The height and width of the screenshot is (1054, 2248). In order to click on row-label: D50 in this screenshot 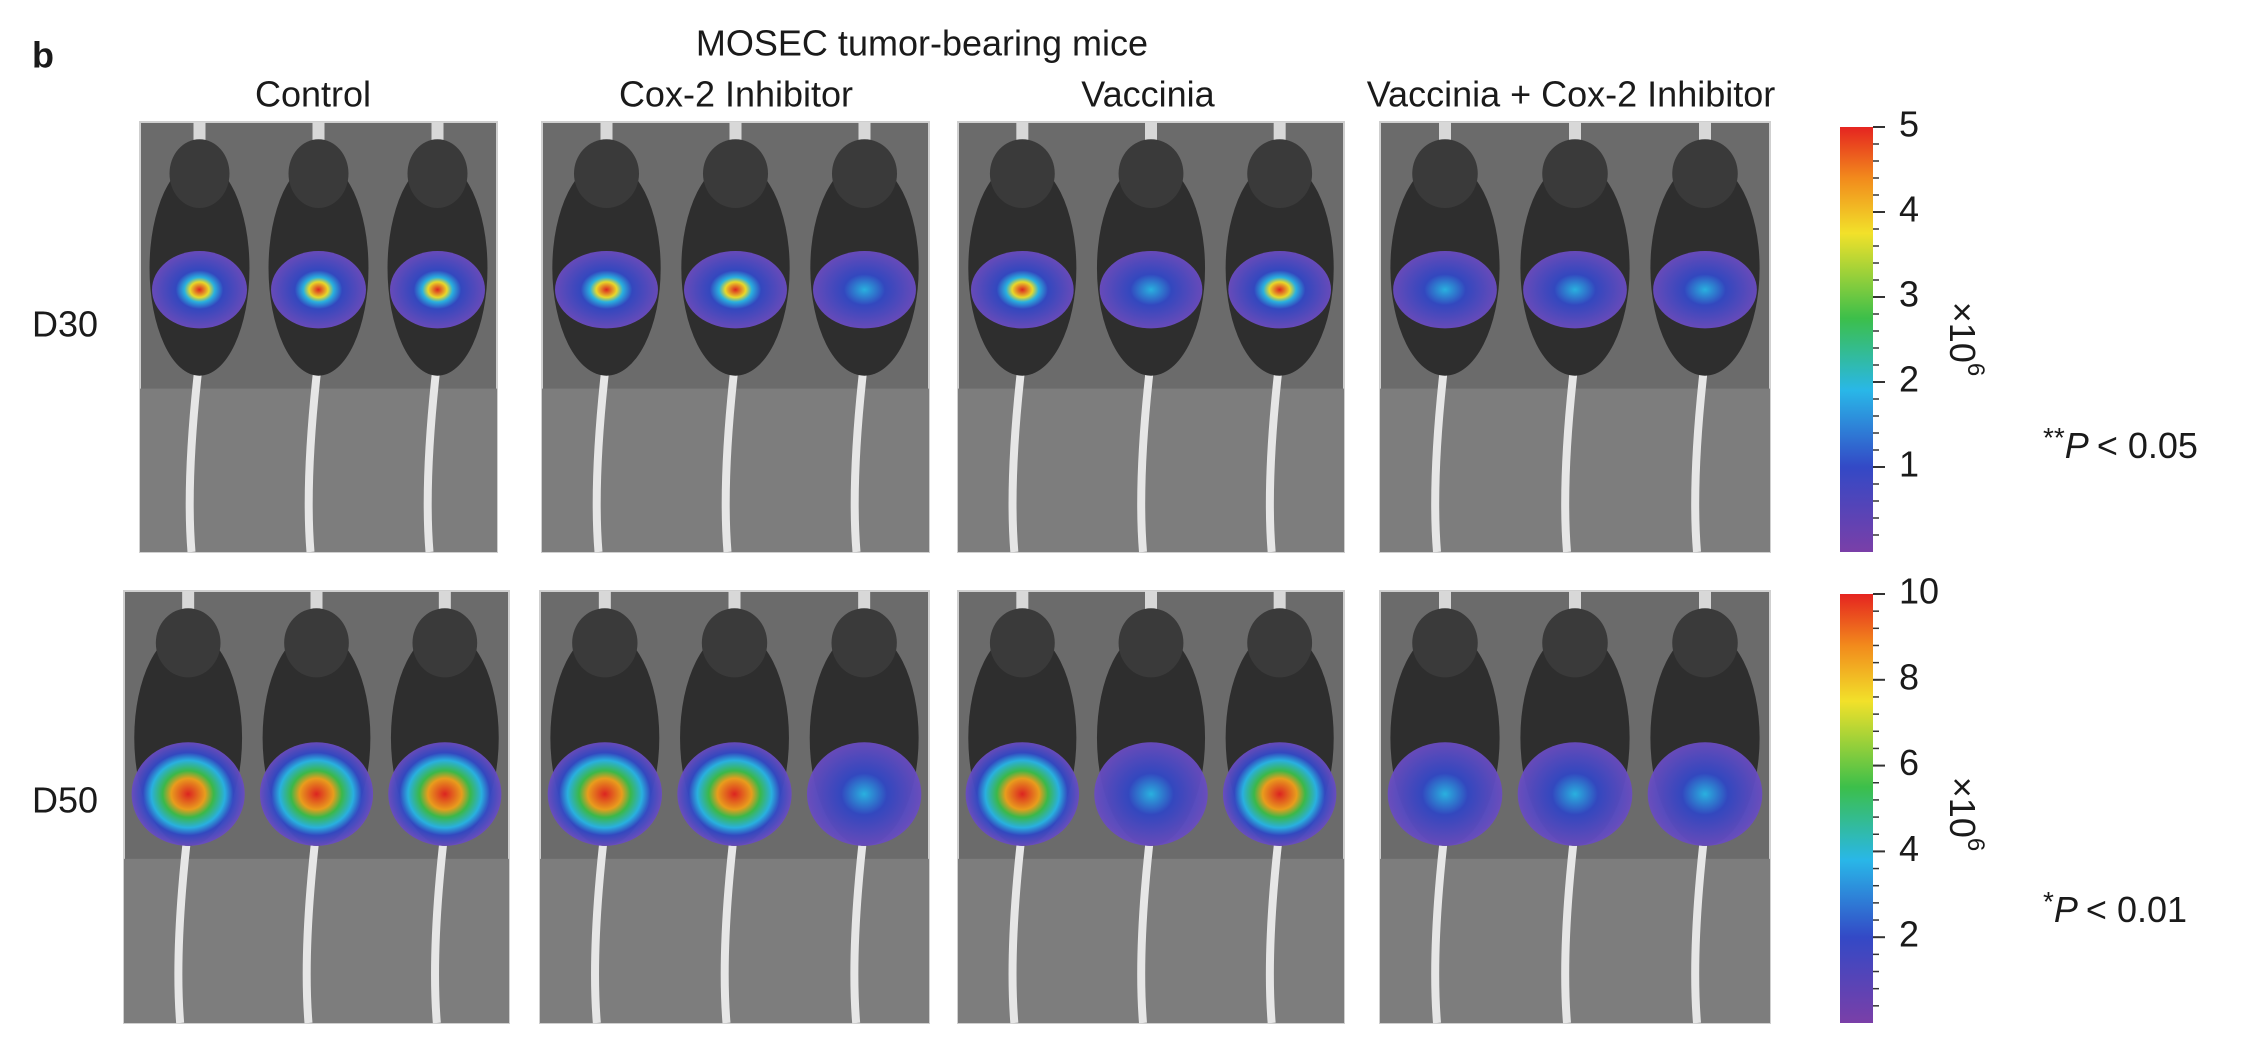, I will do `click(65, 800)`.